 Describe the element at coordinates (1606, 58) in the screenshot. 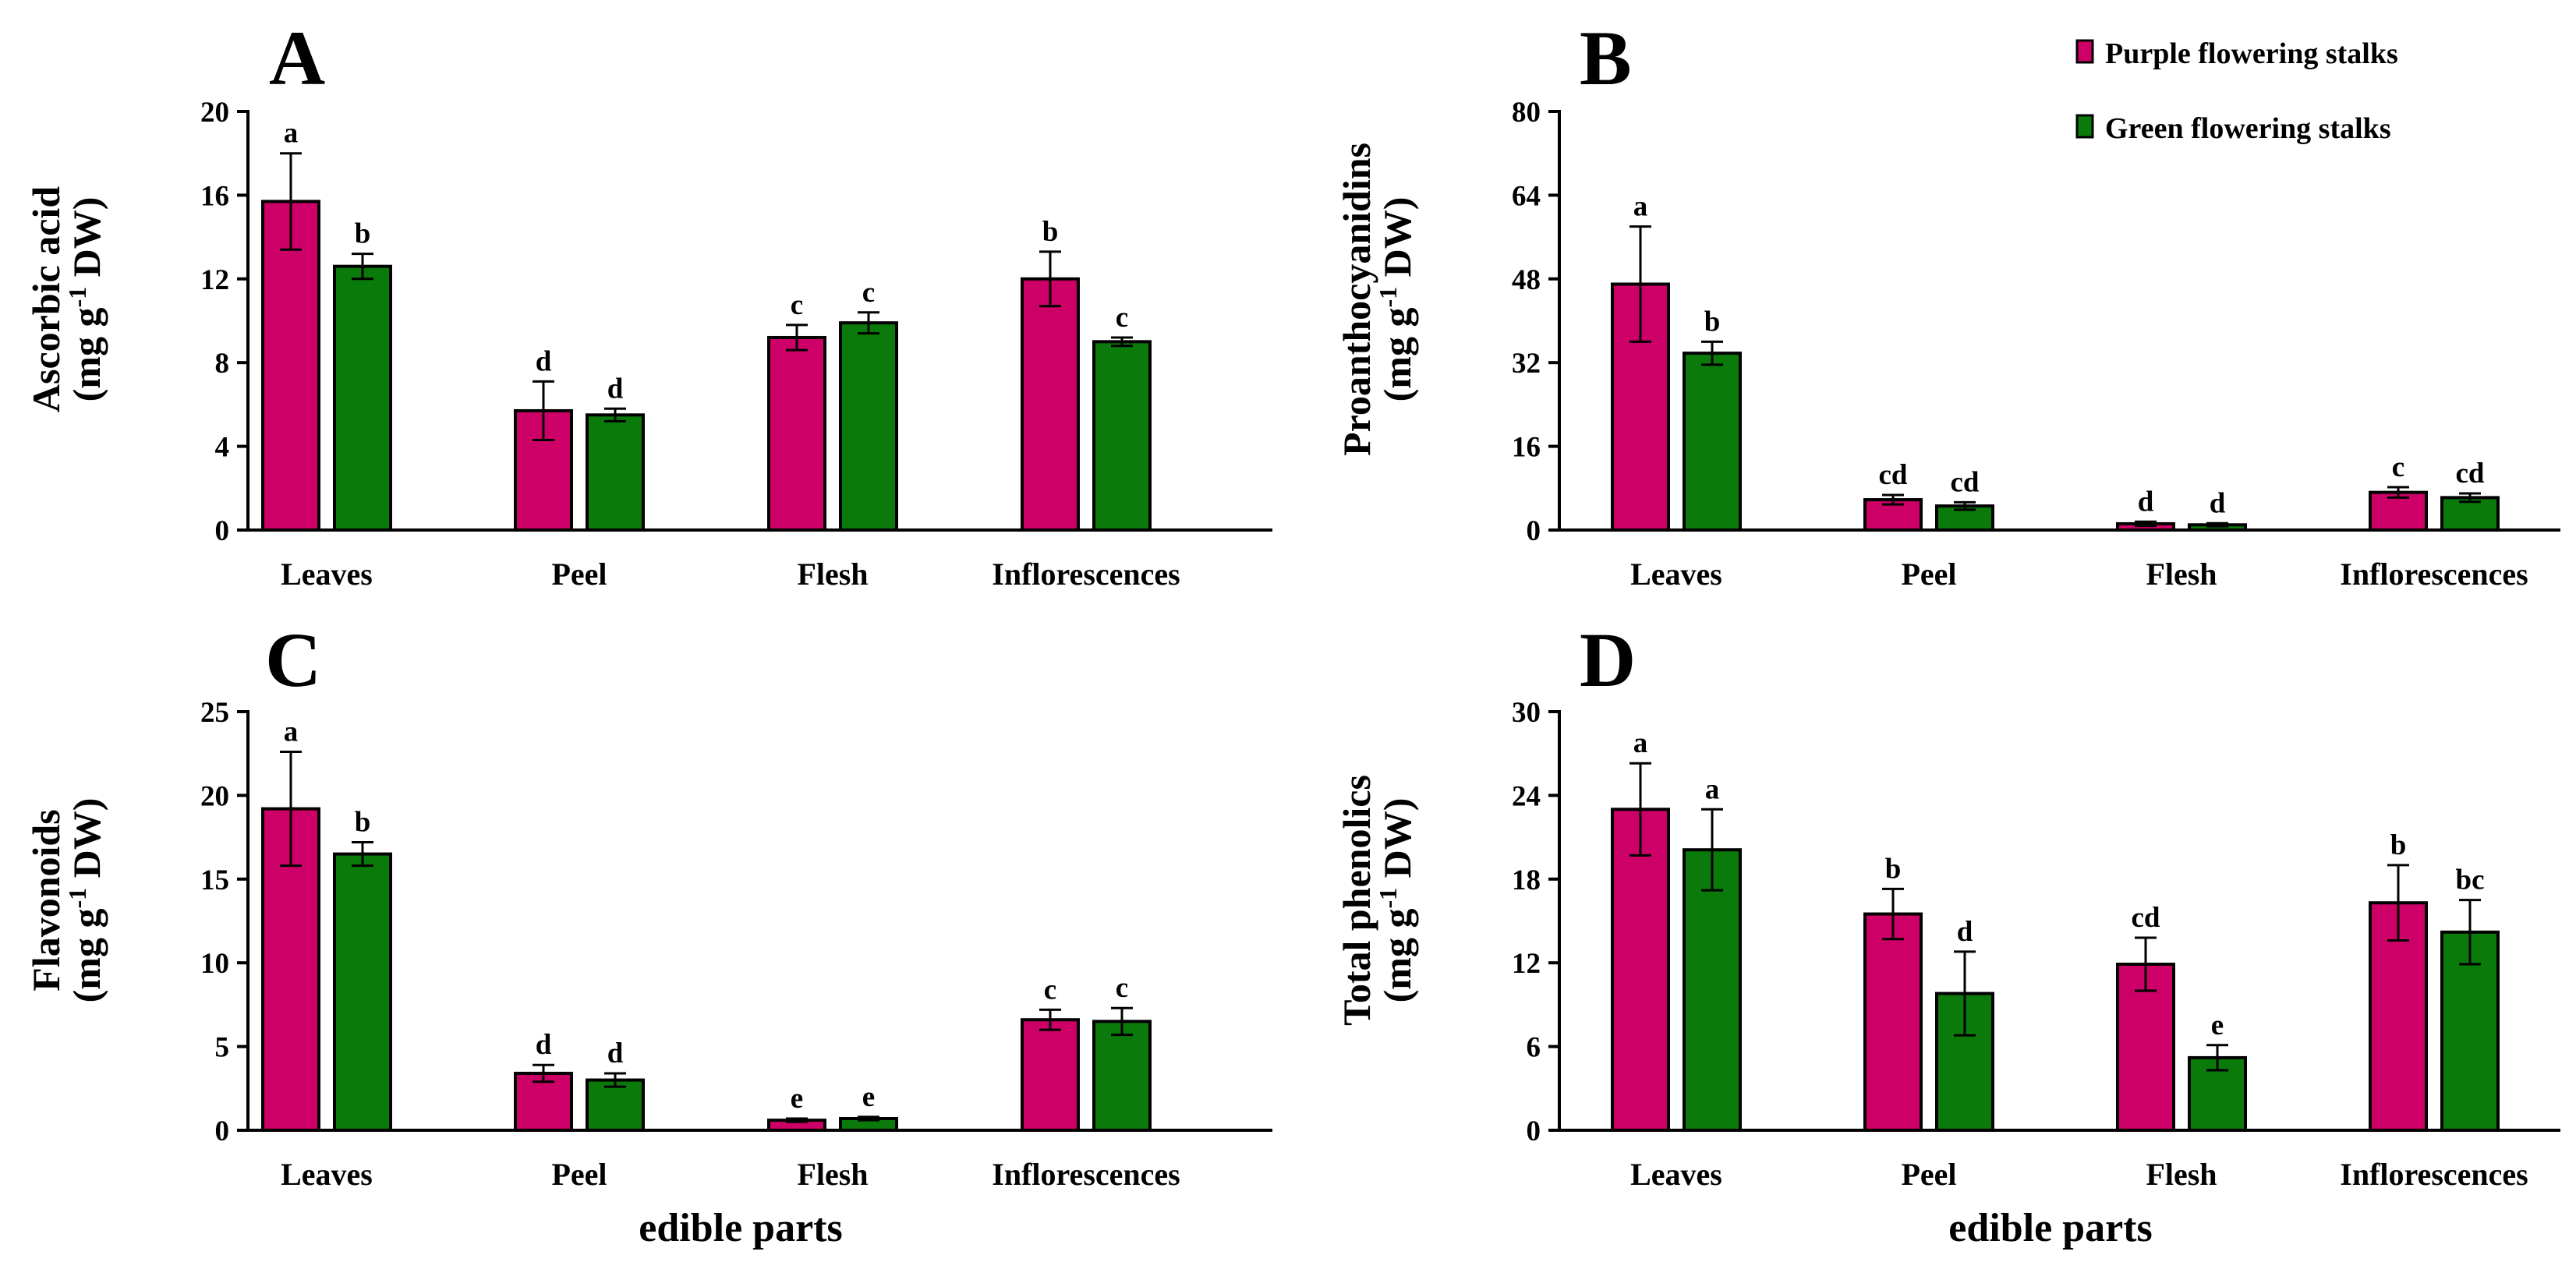

I see `panel-letter-b: B` at that location.